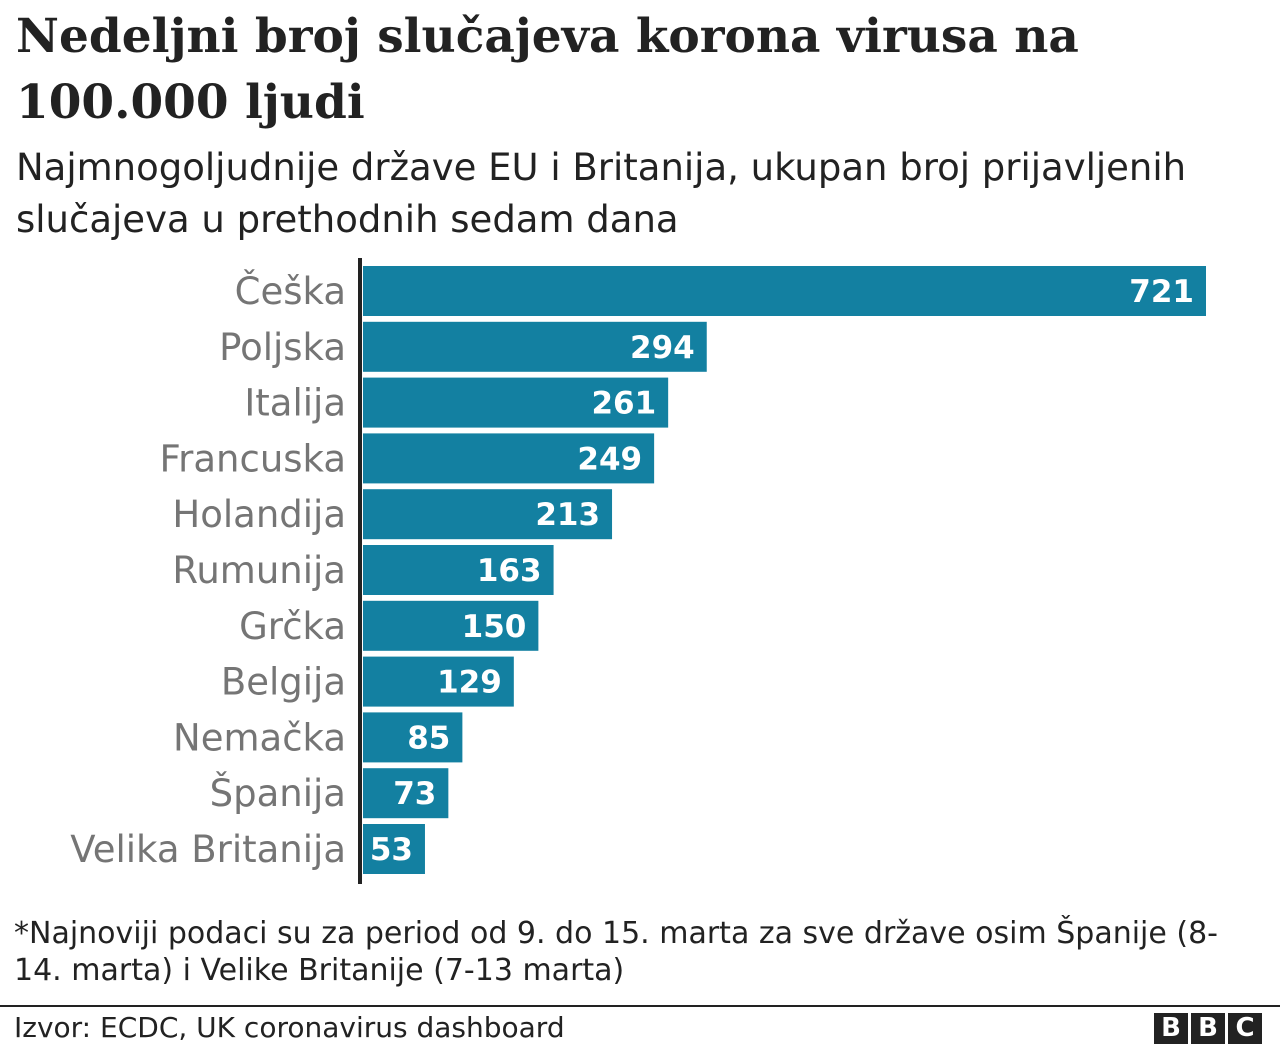  What do you see at coordinates (282, 347) in the screenshot?
I see `category-label: Poljska` at bounding box center [282, 347].